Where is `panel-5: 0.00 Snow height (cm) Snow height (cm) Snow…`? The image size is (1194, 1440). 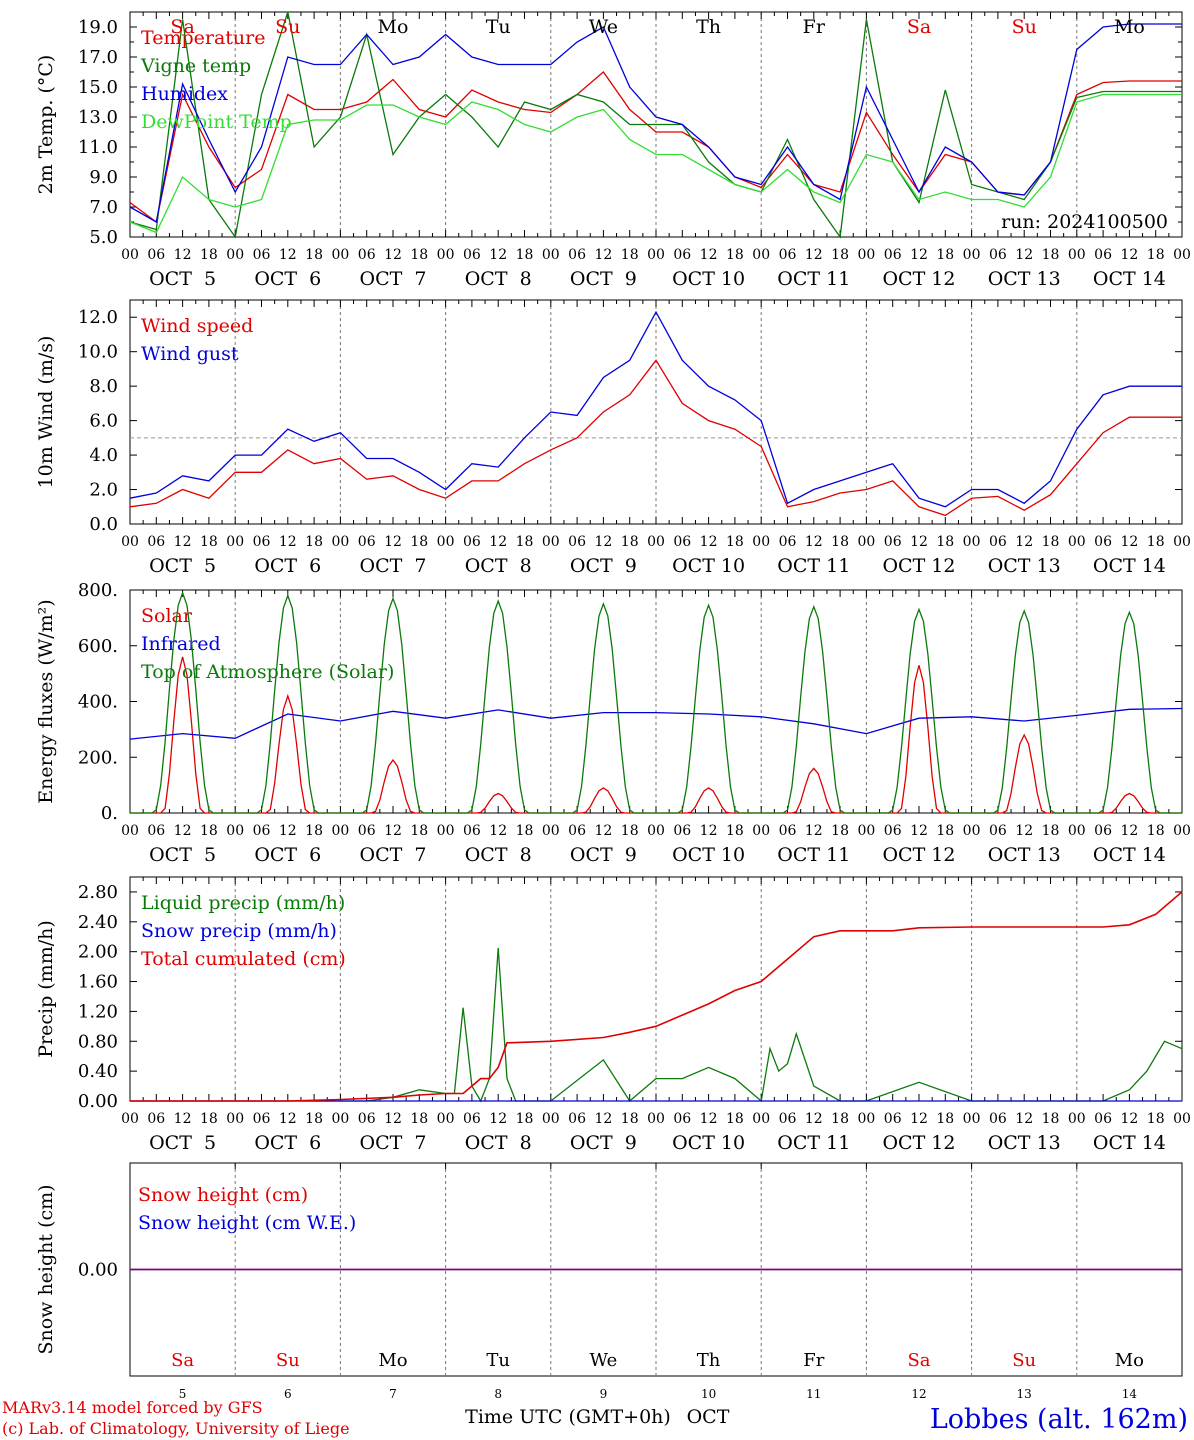
panel-5: 0.00 Snow height (cm) Snow height (cm) Snow… is located at coordinates (609, 1269).